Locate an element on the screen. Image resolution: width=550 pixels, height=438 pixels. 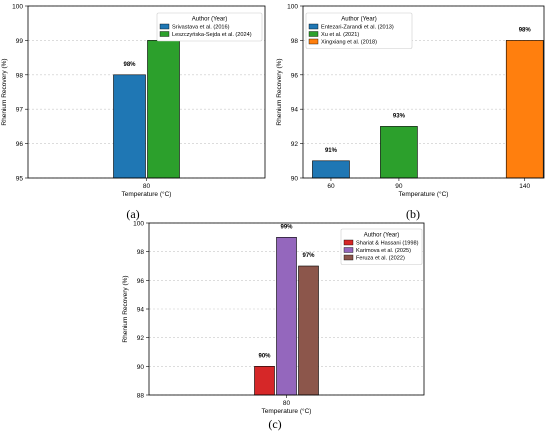
bar-shariat-hassani-1998 is located at coordinates (264, 381).